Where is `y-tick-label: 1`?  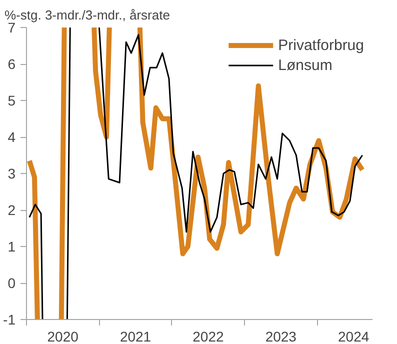
y-tick-label: 1 is located at coordinates (12, 246).